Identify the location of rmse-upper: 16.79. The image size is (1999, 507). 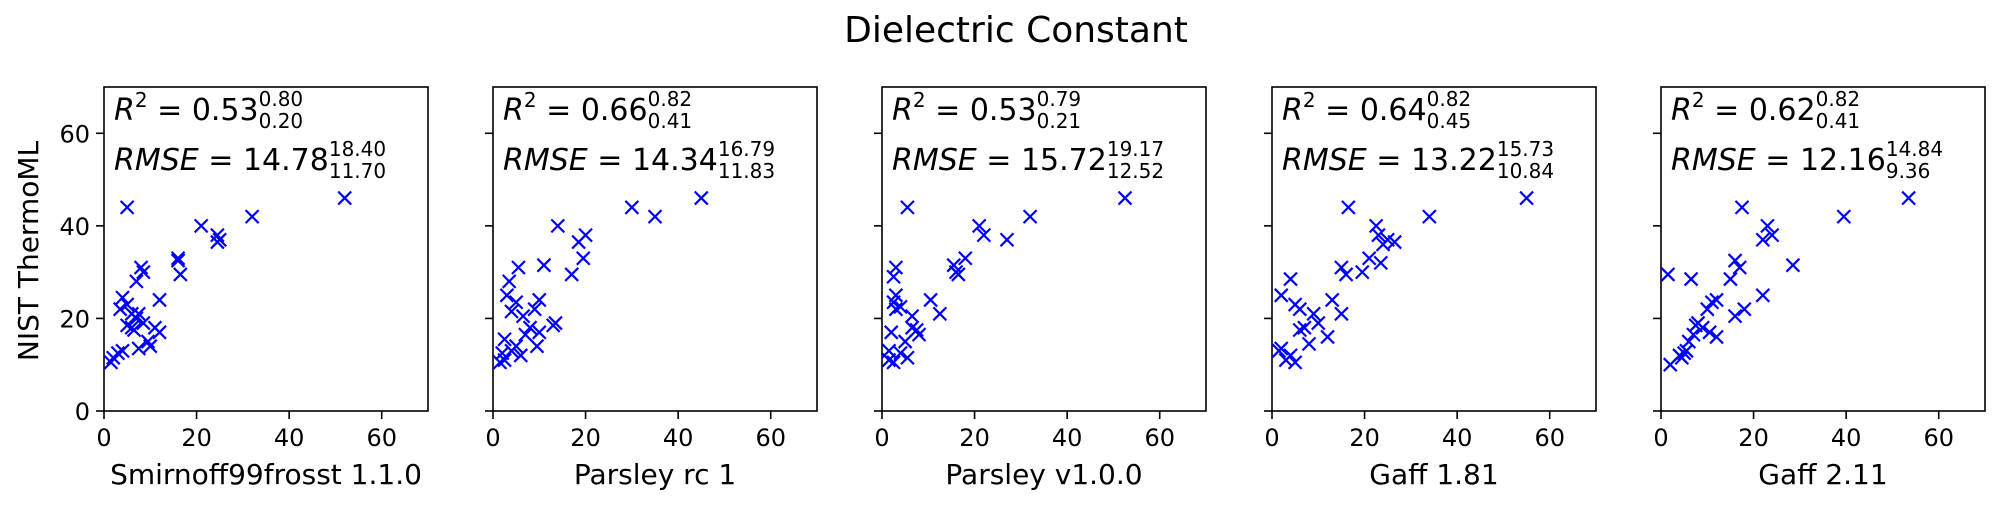
(746, 149).